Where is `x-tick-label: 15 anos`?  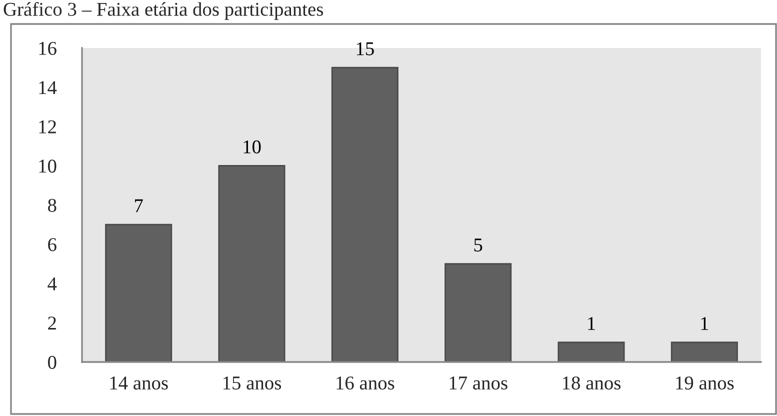
x-tick-label: 15 anos is located at coordinates (252, 383).